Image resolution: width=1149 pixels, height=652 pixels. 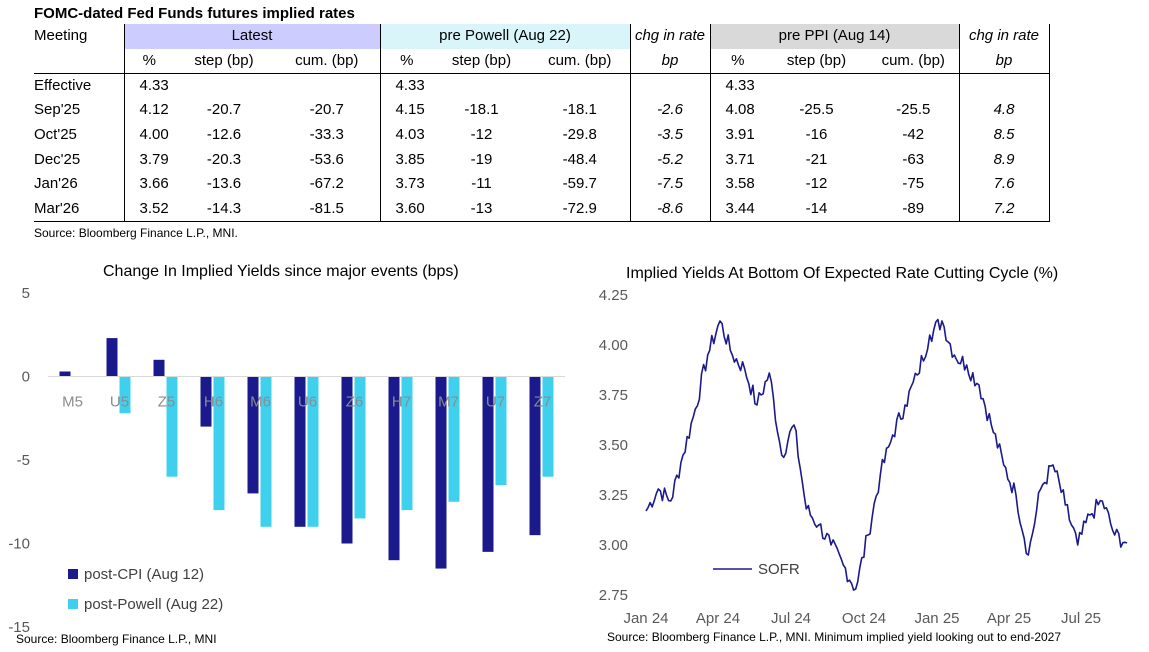 I want to click on latest-cum-header: cum. (bp), so click(x=327, y=61).